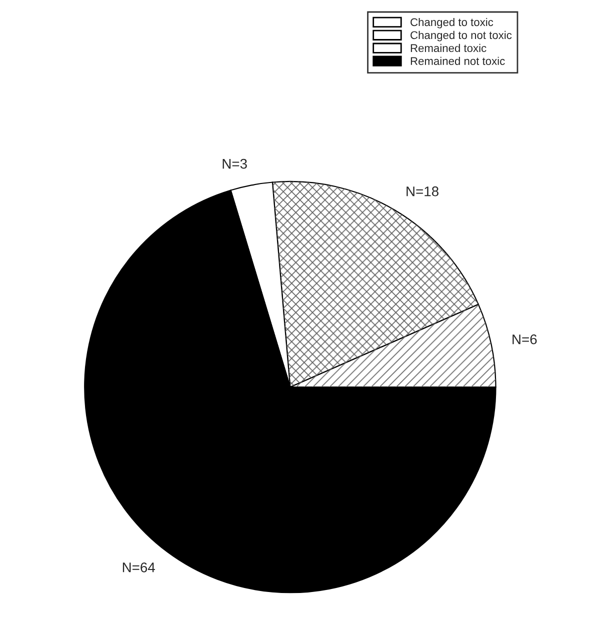 The image size is (591, 644). Describe the element at coordinates (422, 191) in the screenshot. I see `data-label: N=18` at that location.